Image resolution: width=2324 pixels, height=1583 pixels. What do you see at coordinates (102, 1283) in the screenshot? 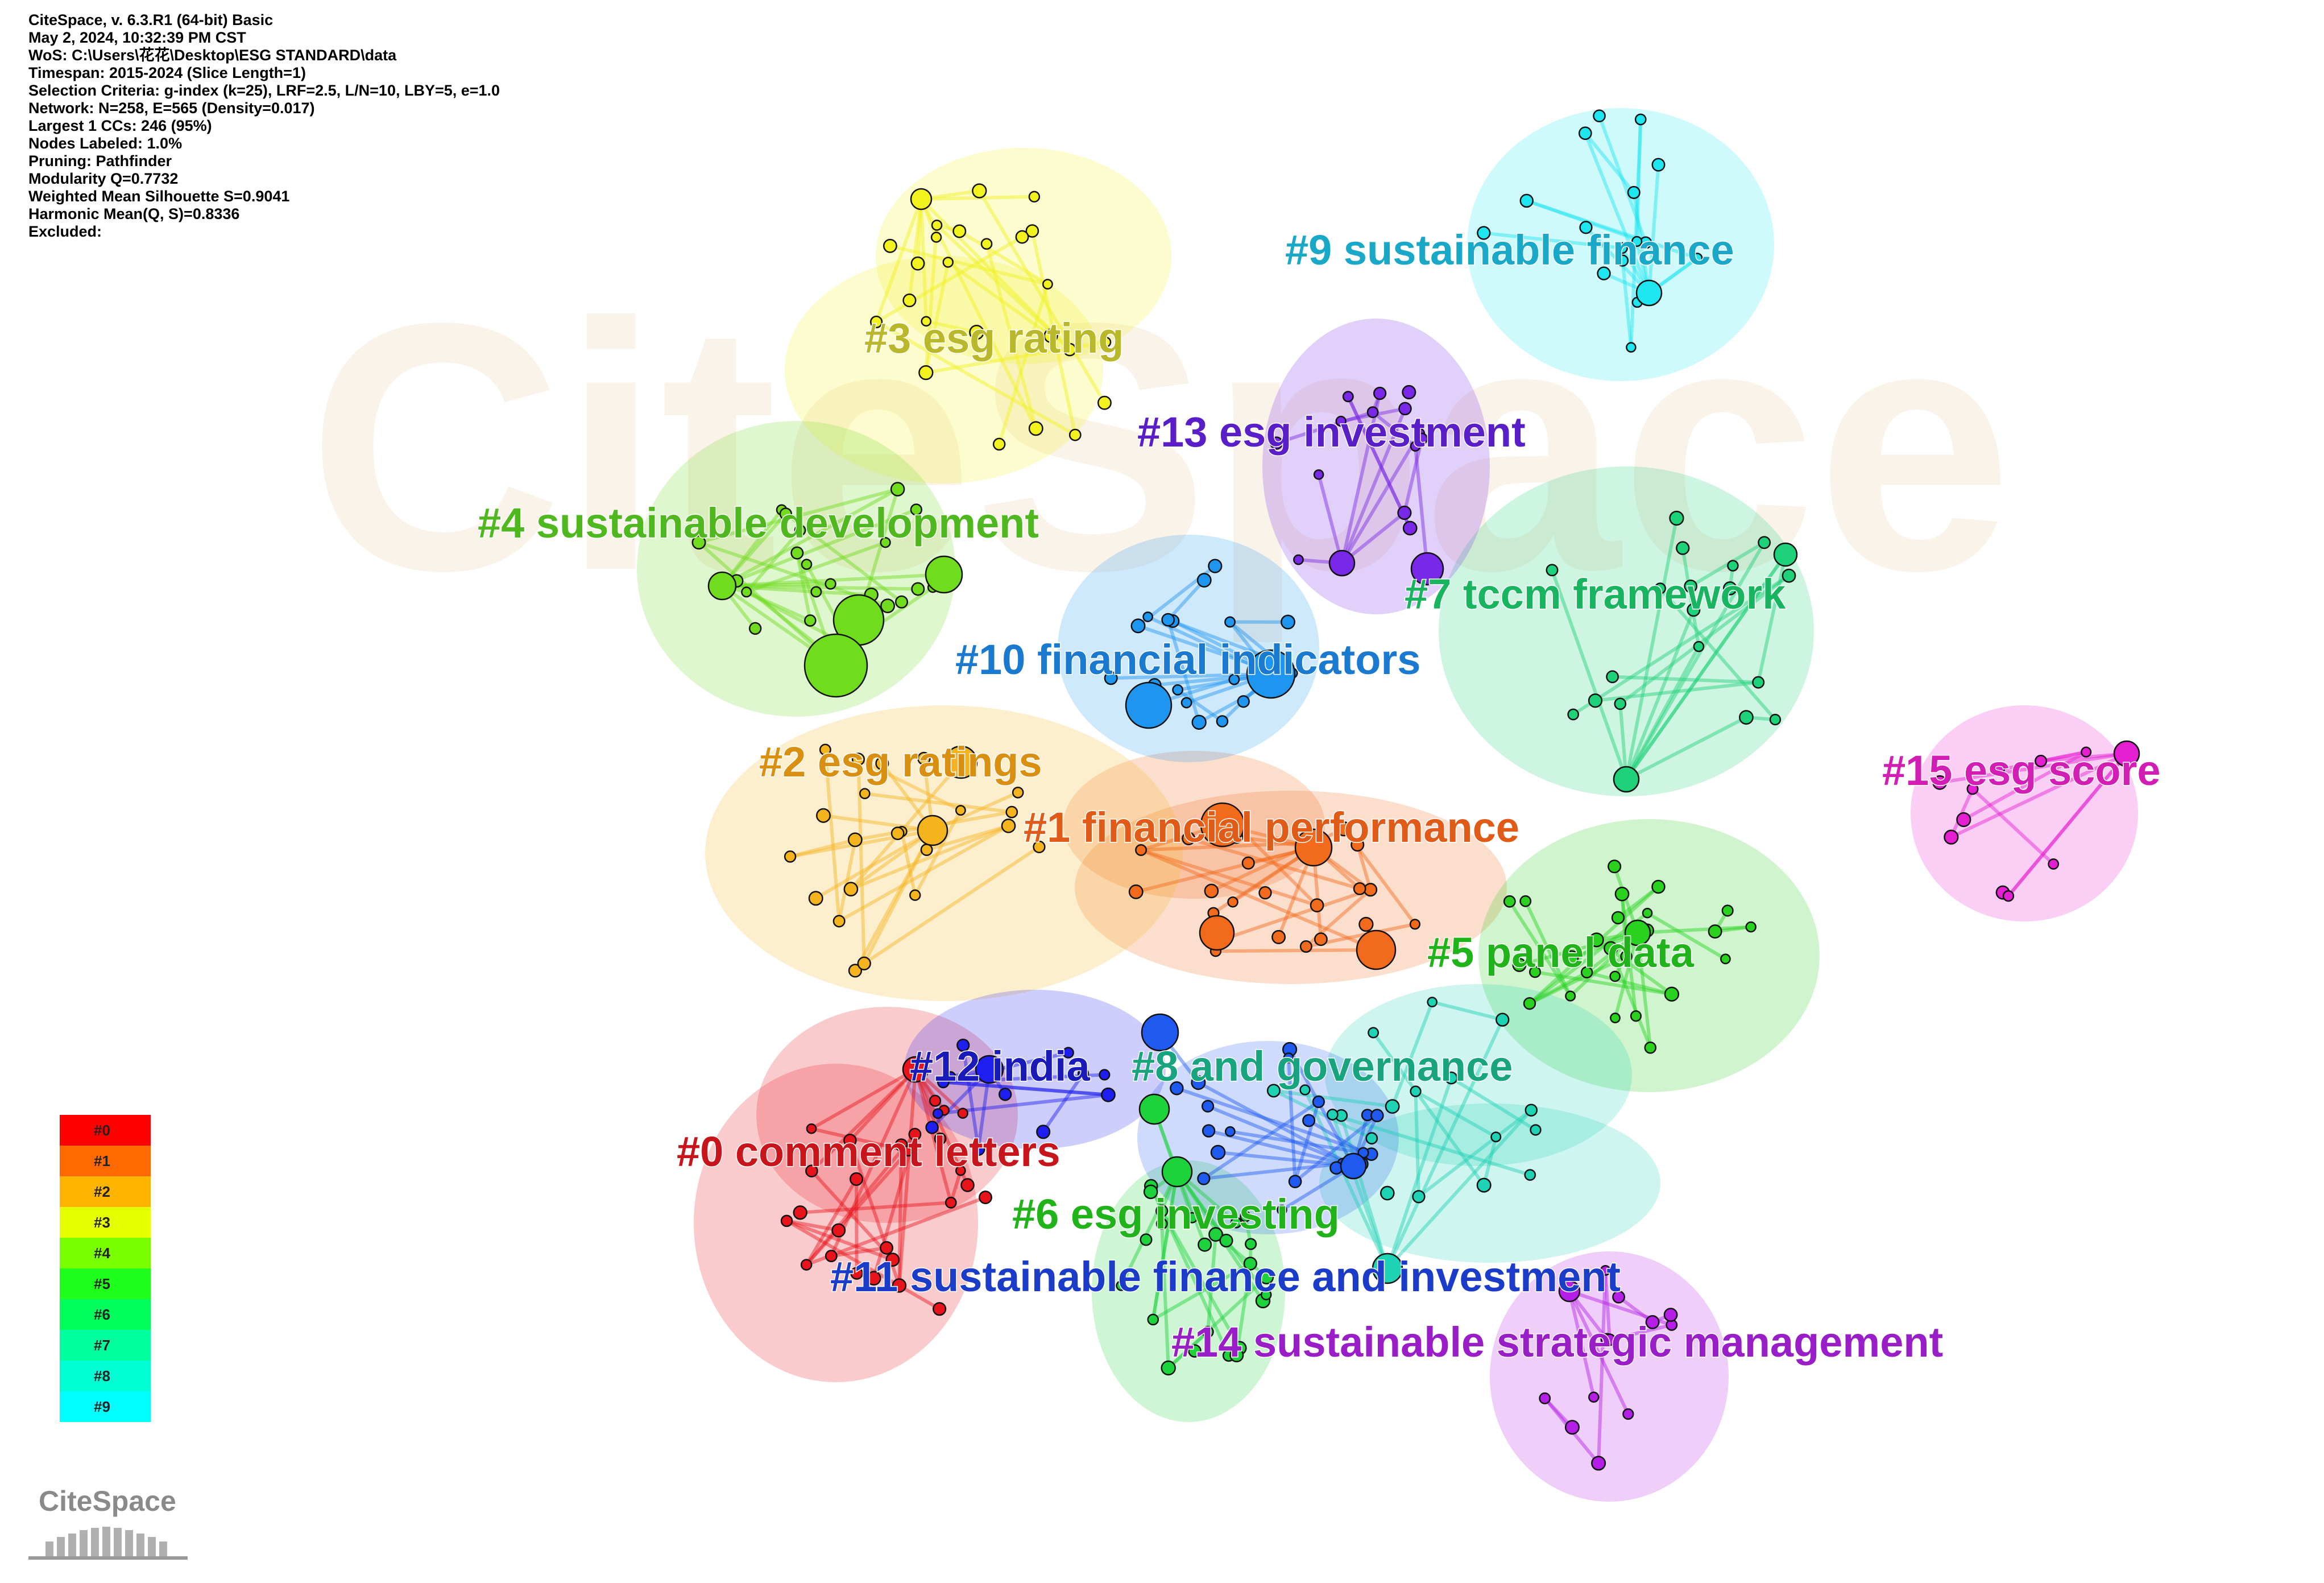
I see `legend-label: #5` at bounding box center [102, 1283].